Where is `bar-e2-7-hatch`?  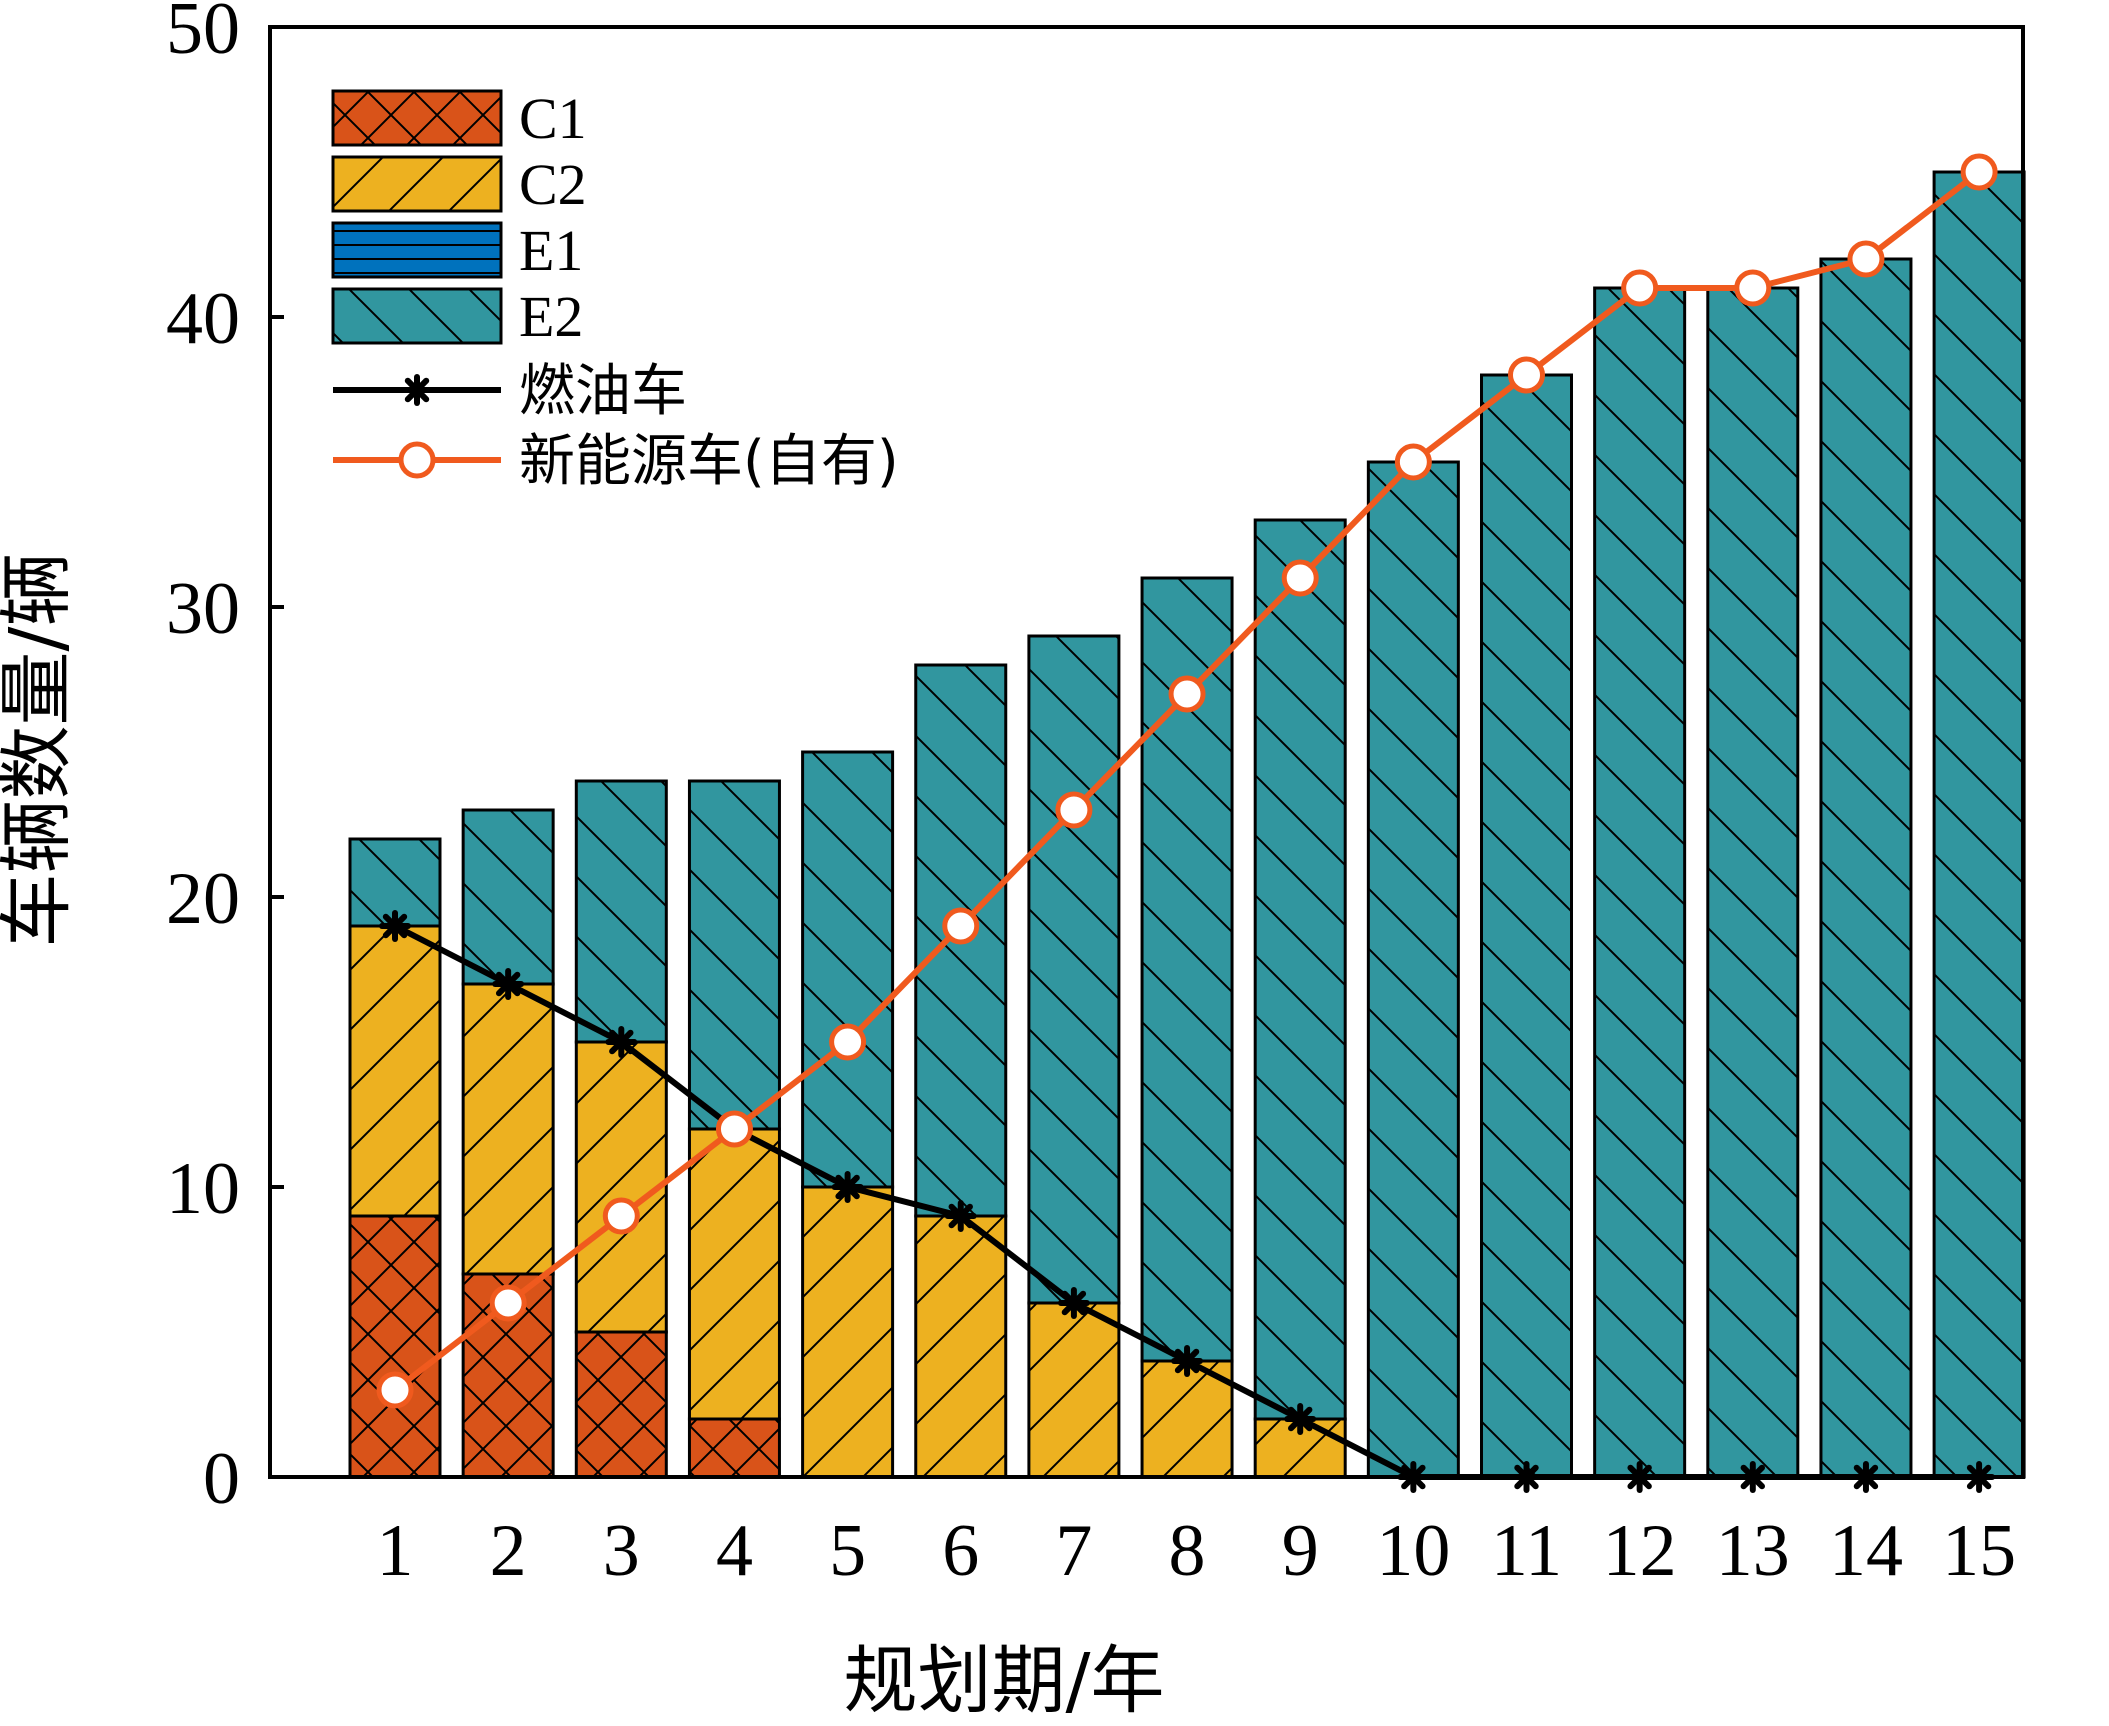
bar-e2-7-hatch is located at coordinates (1074, 969).